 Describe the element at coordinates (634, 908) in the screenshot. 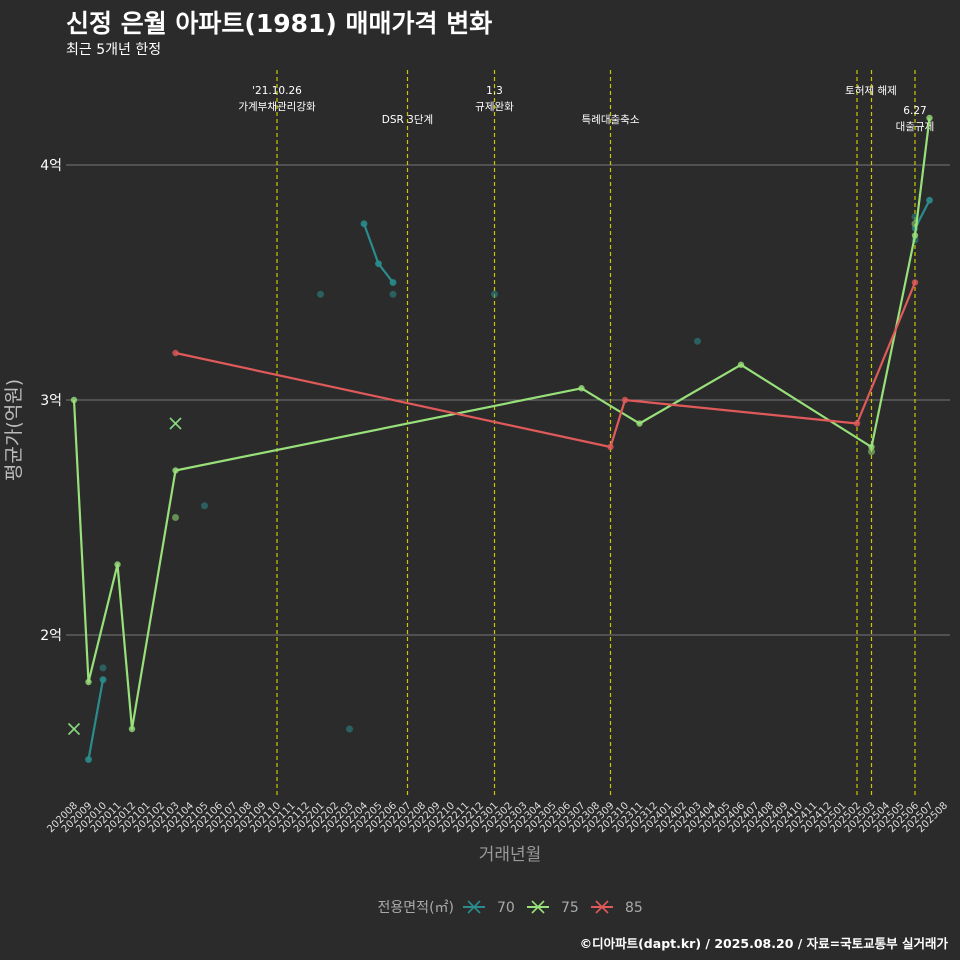

I see `legend-label: 85` at that location.